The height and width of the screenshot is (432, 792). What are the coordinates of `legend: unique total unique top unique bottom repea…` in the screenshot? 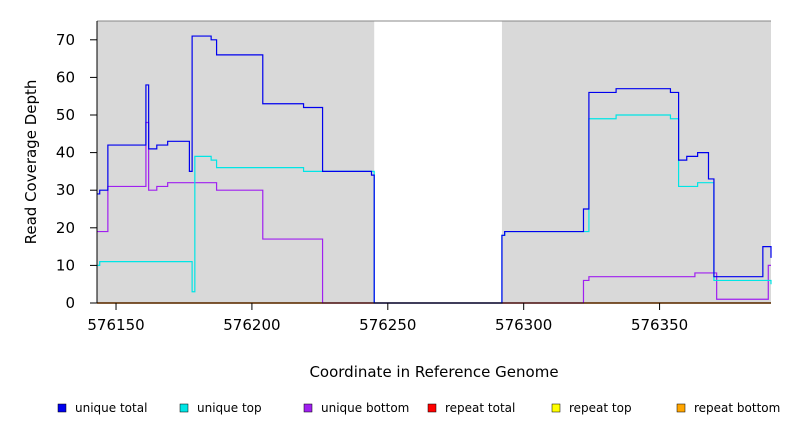 It's located at (418, 408).